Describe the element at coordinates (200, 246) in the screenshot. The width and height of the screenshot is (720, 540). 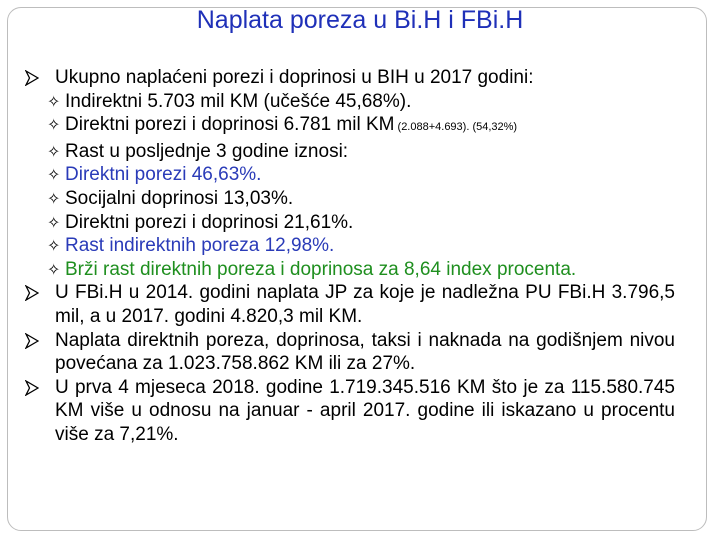
I see `sub-bullet-text: Rast indirektnih poreza 12,98%.` at that location.